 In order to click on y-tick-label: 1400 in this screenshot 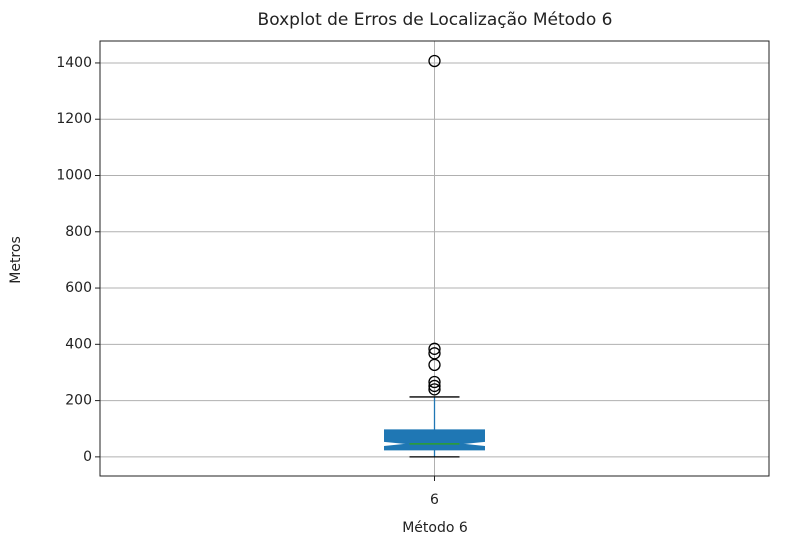, I will do `click(74, 63)`.